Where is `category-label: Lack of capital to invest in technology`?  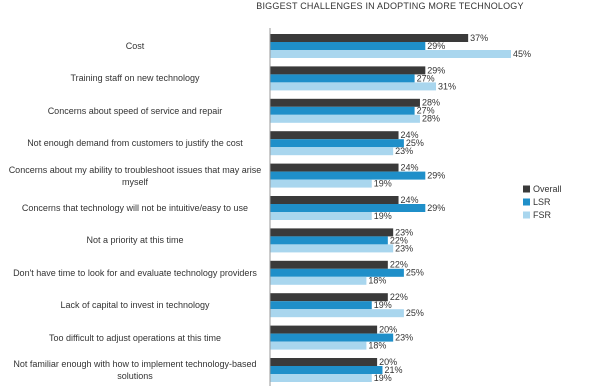
category-label: Lack of capital to invest in technology is located at coordinates (135, 305).